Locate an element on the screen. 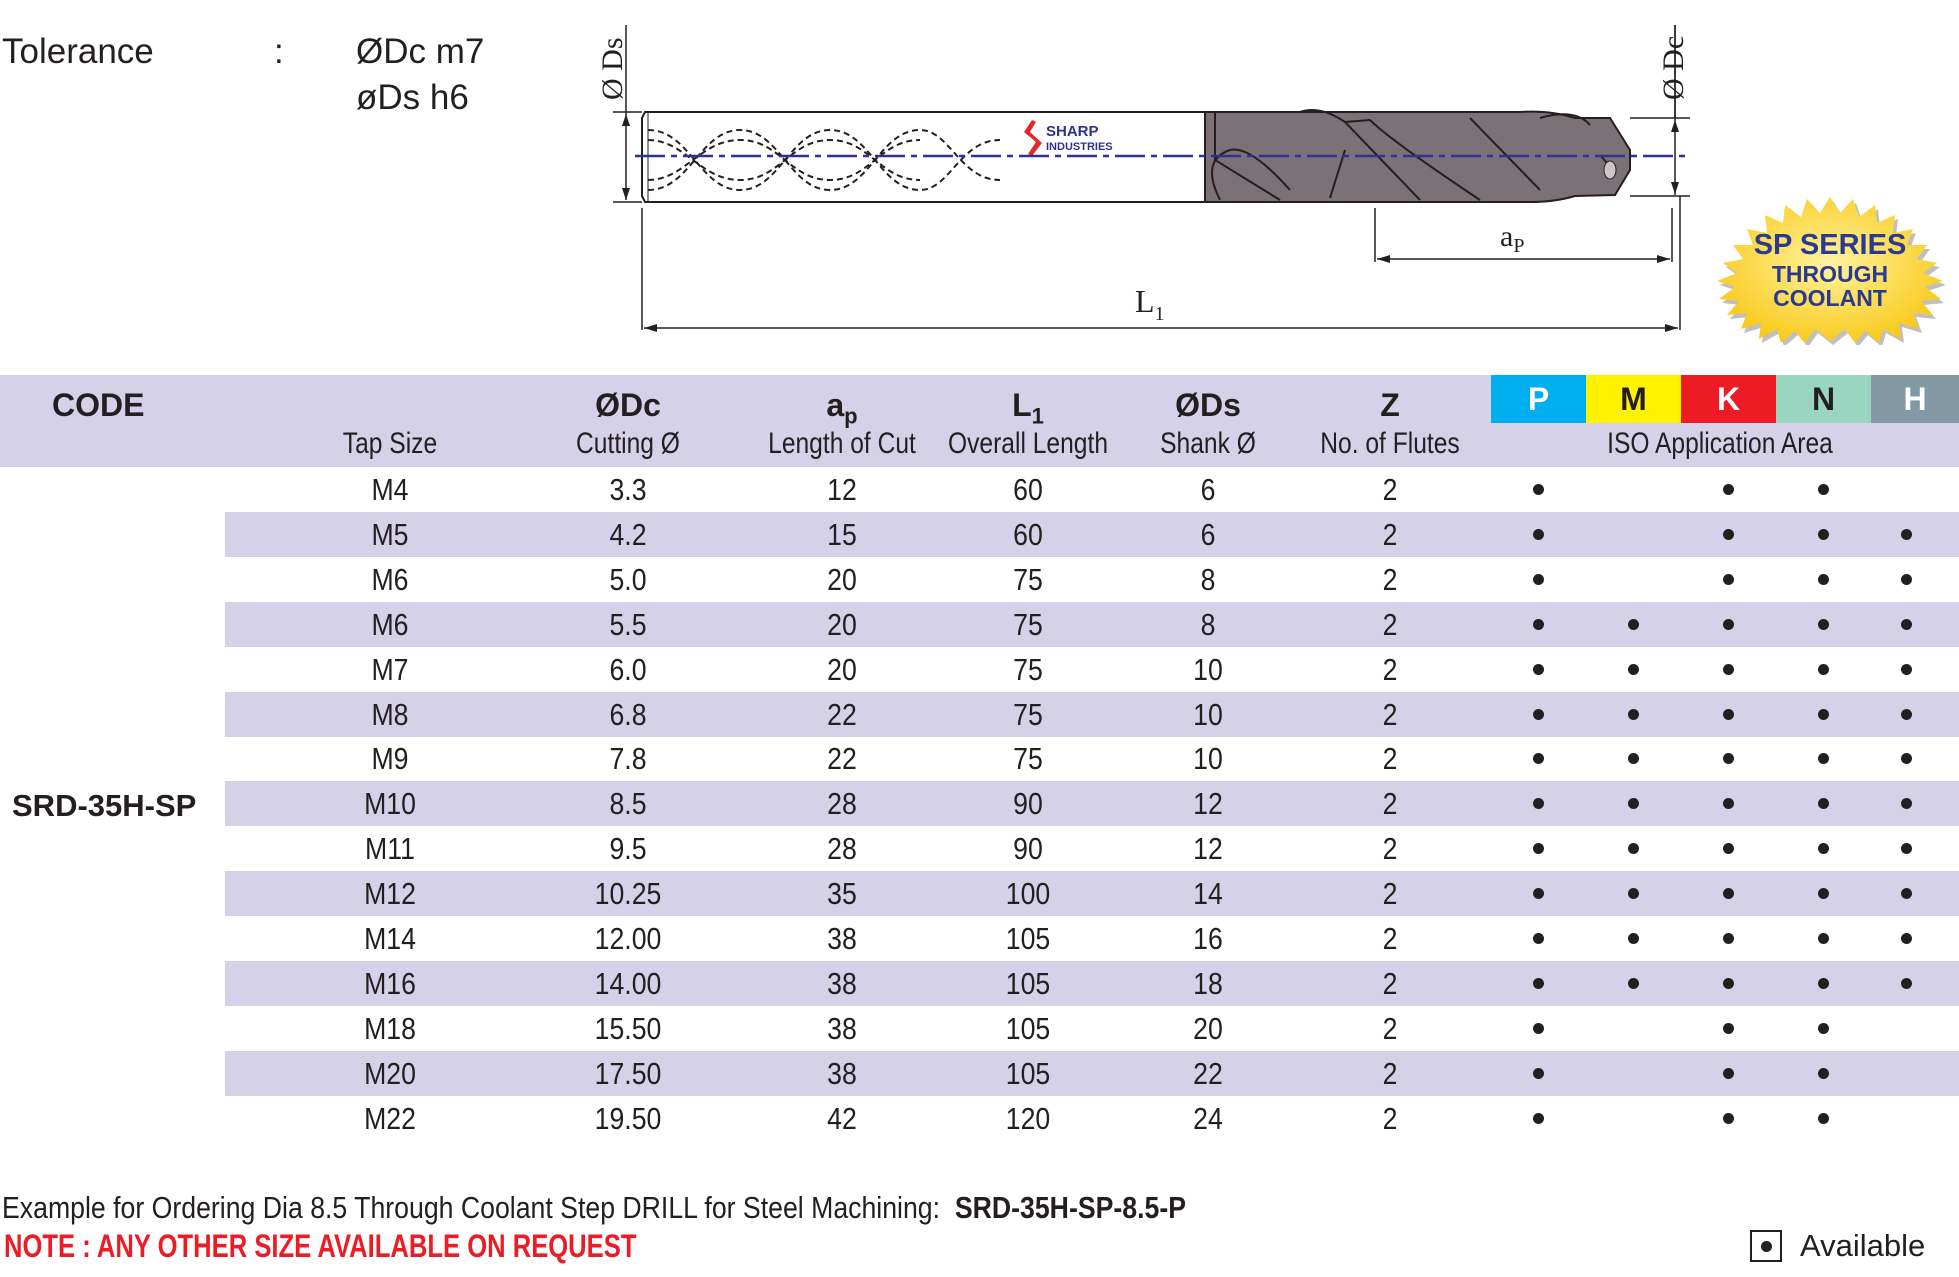  cell-dc: 14.00 is located at coordinates (628, 983).